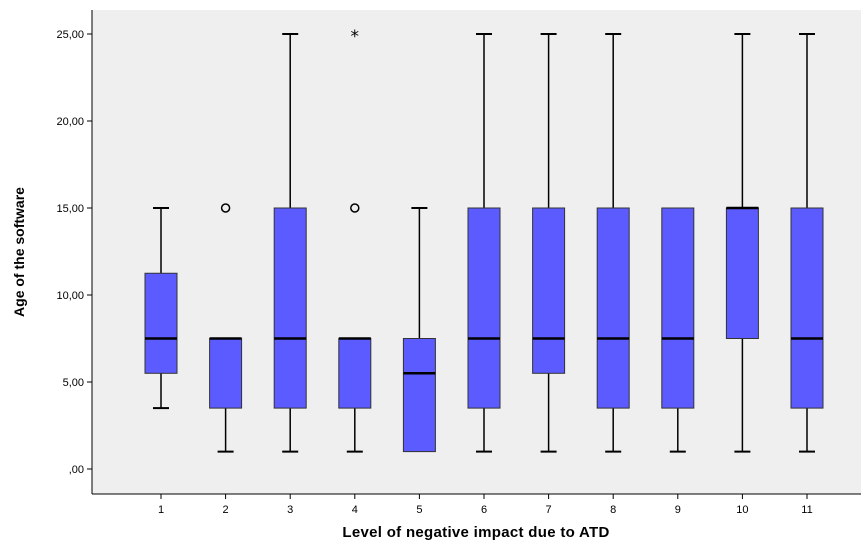  I want to click on x-tick-label: 1, so click(161, 510).